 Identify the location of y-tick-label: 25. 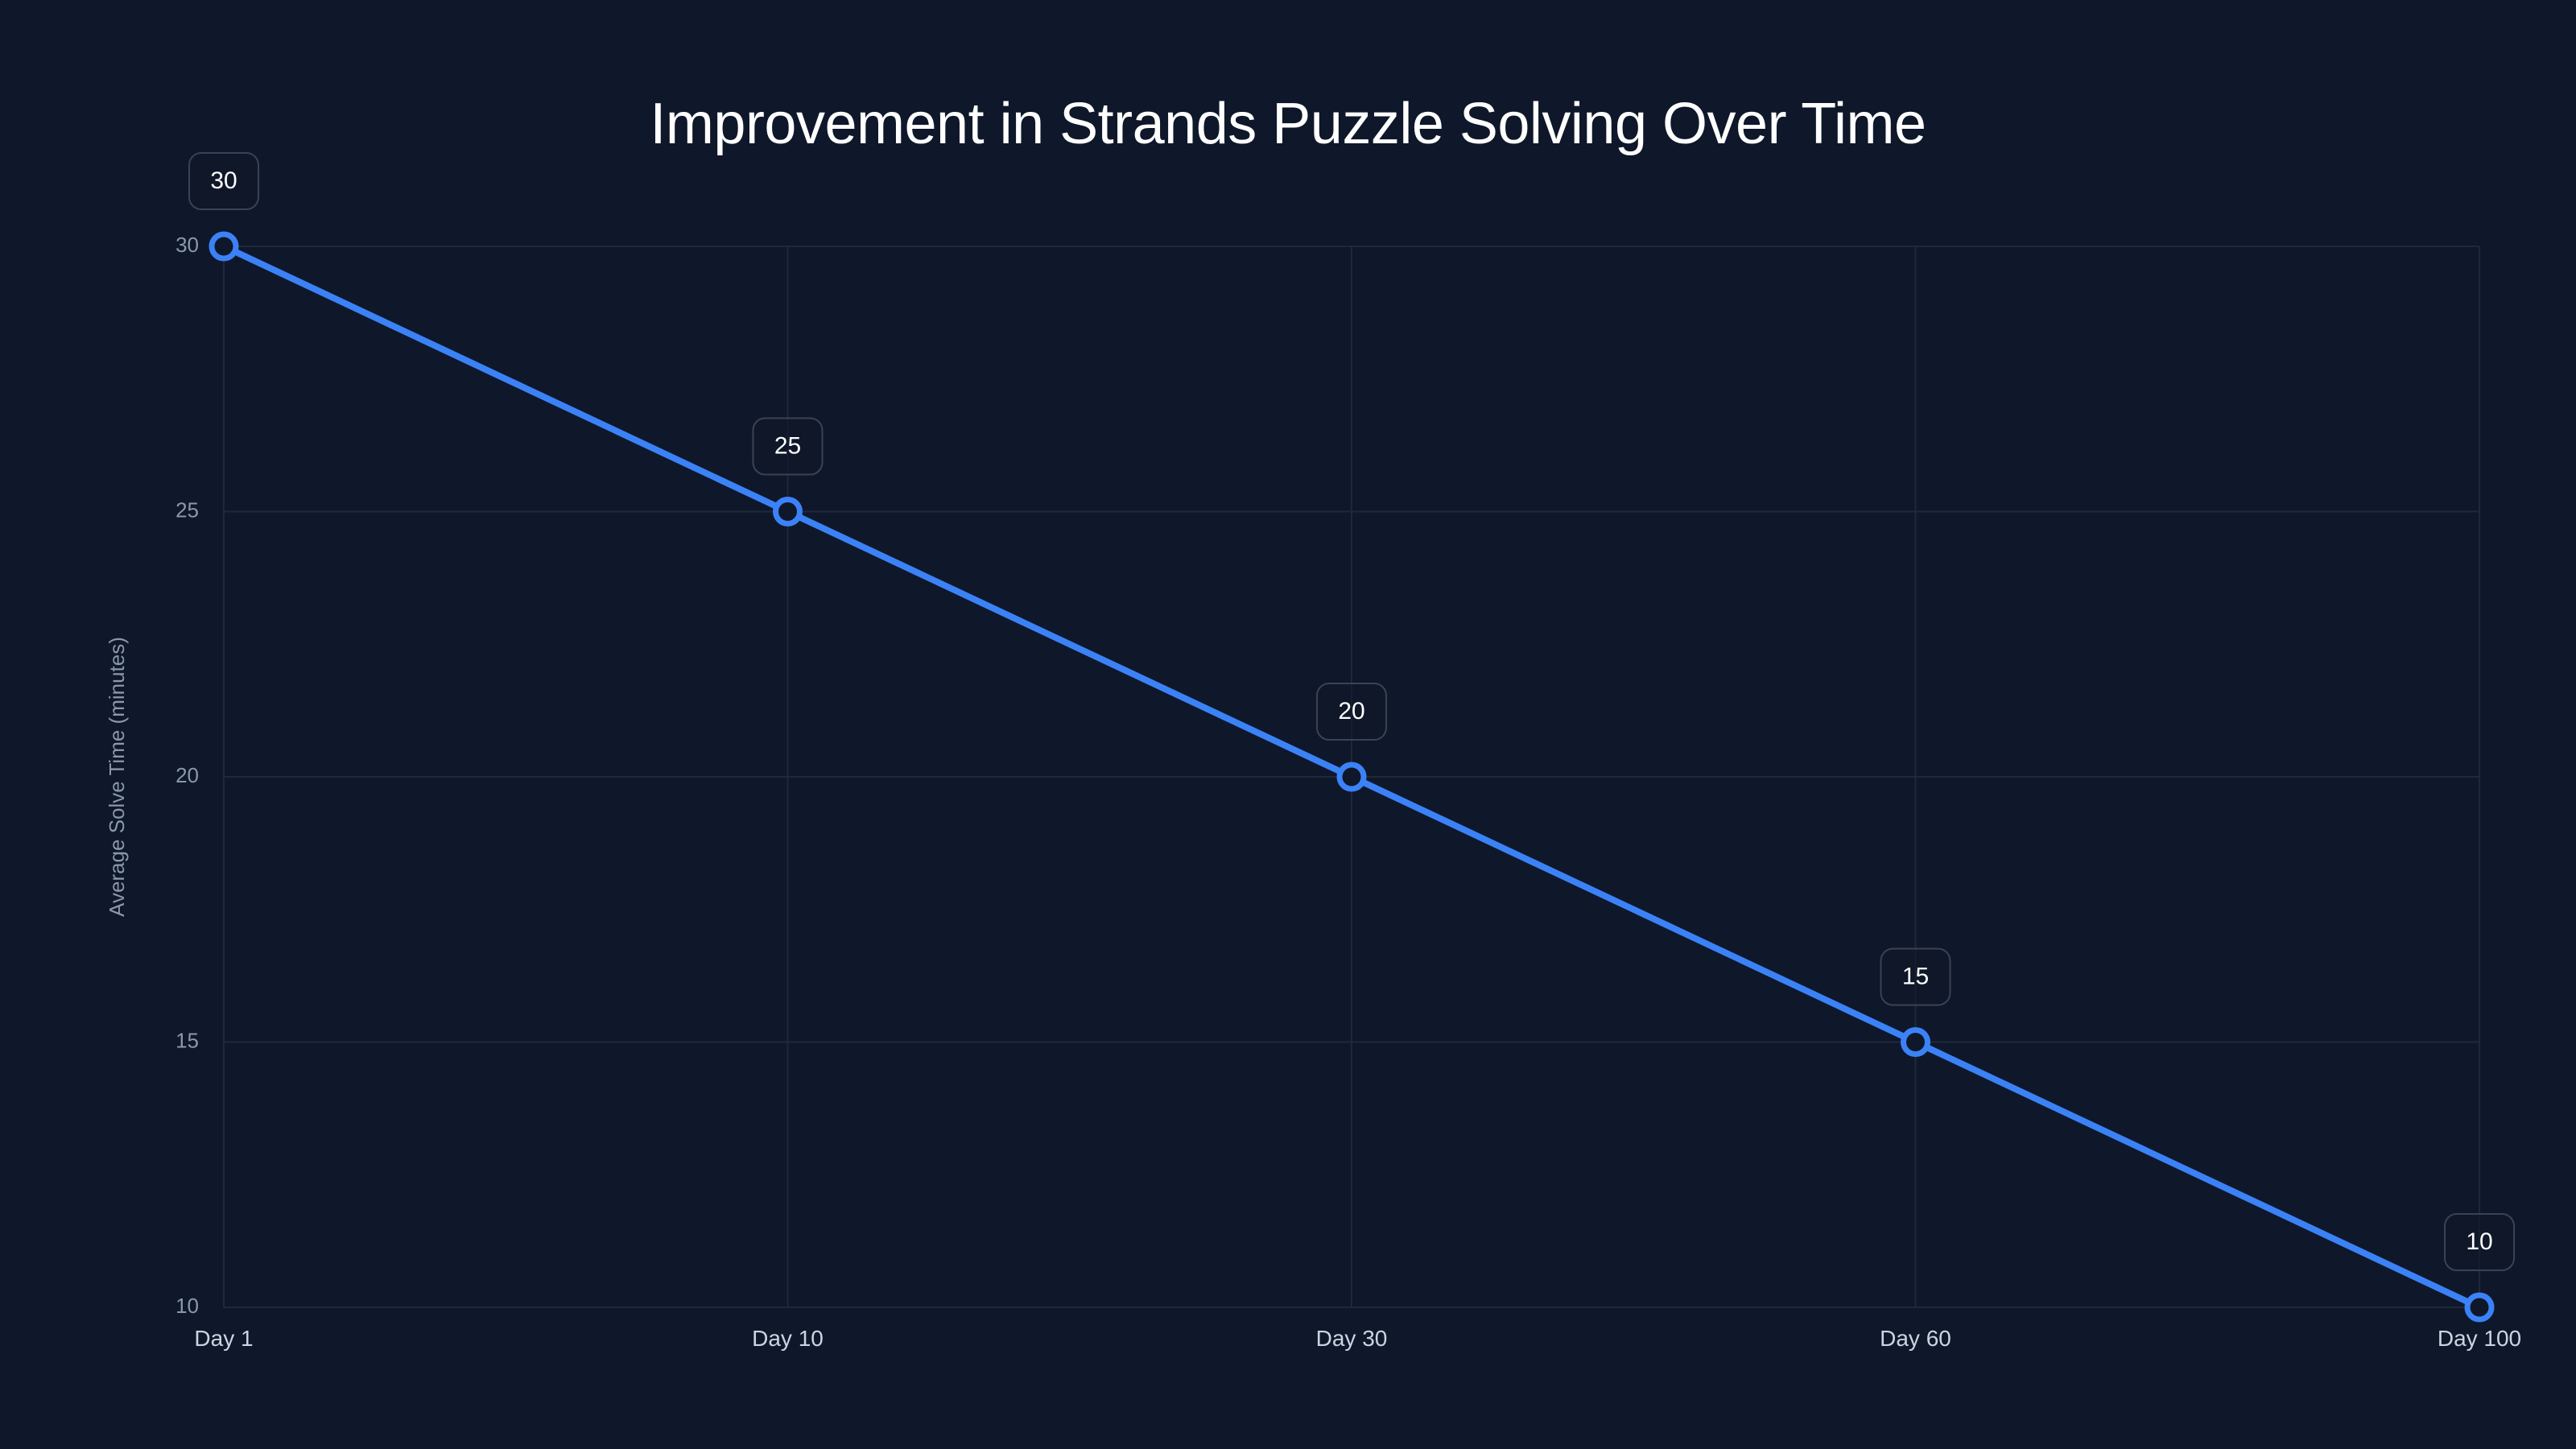
(187, 509).